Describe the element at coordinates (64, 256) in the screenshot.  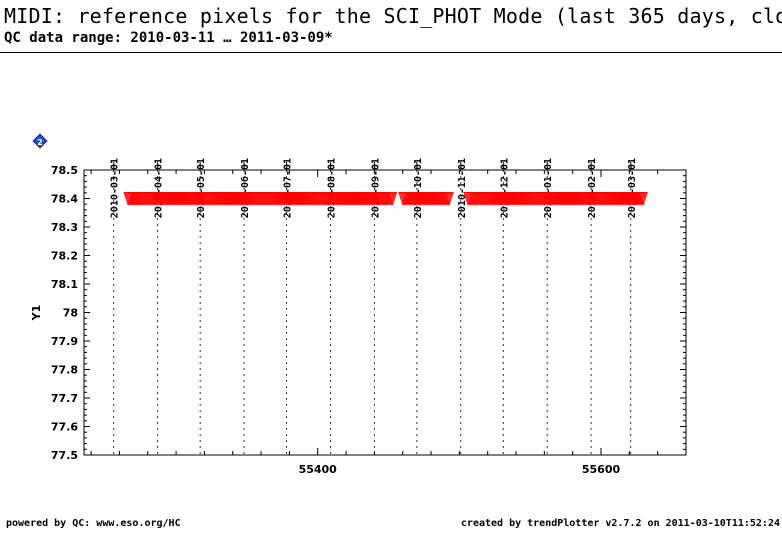
I see `y-tick-label: 78.2` at that location.